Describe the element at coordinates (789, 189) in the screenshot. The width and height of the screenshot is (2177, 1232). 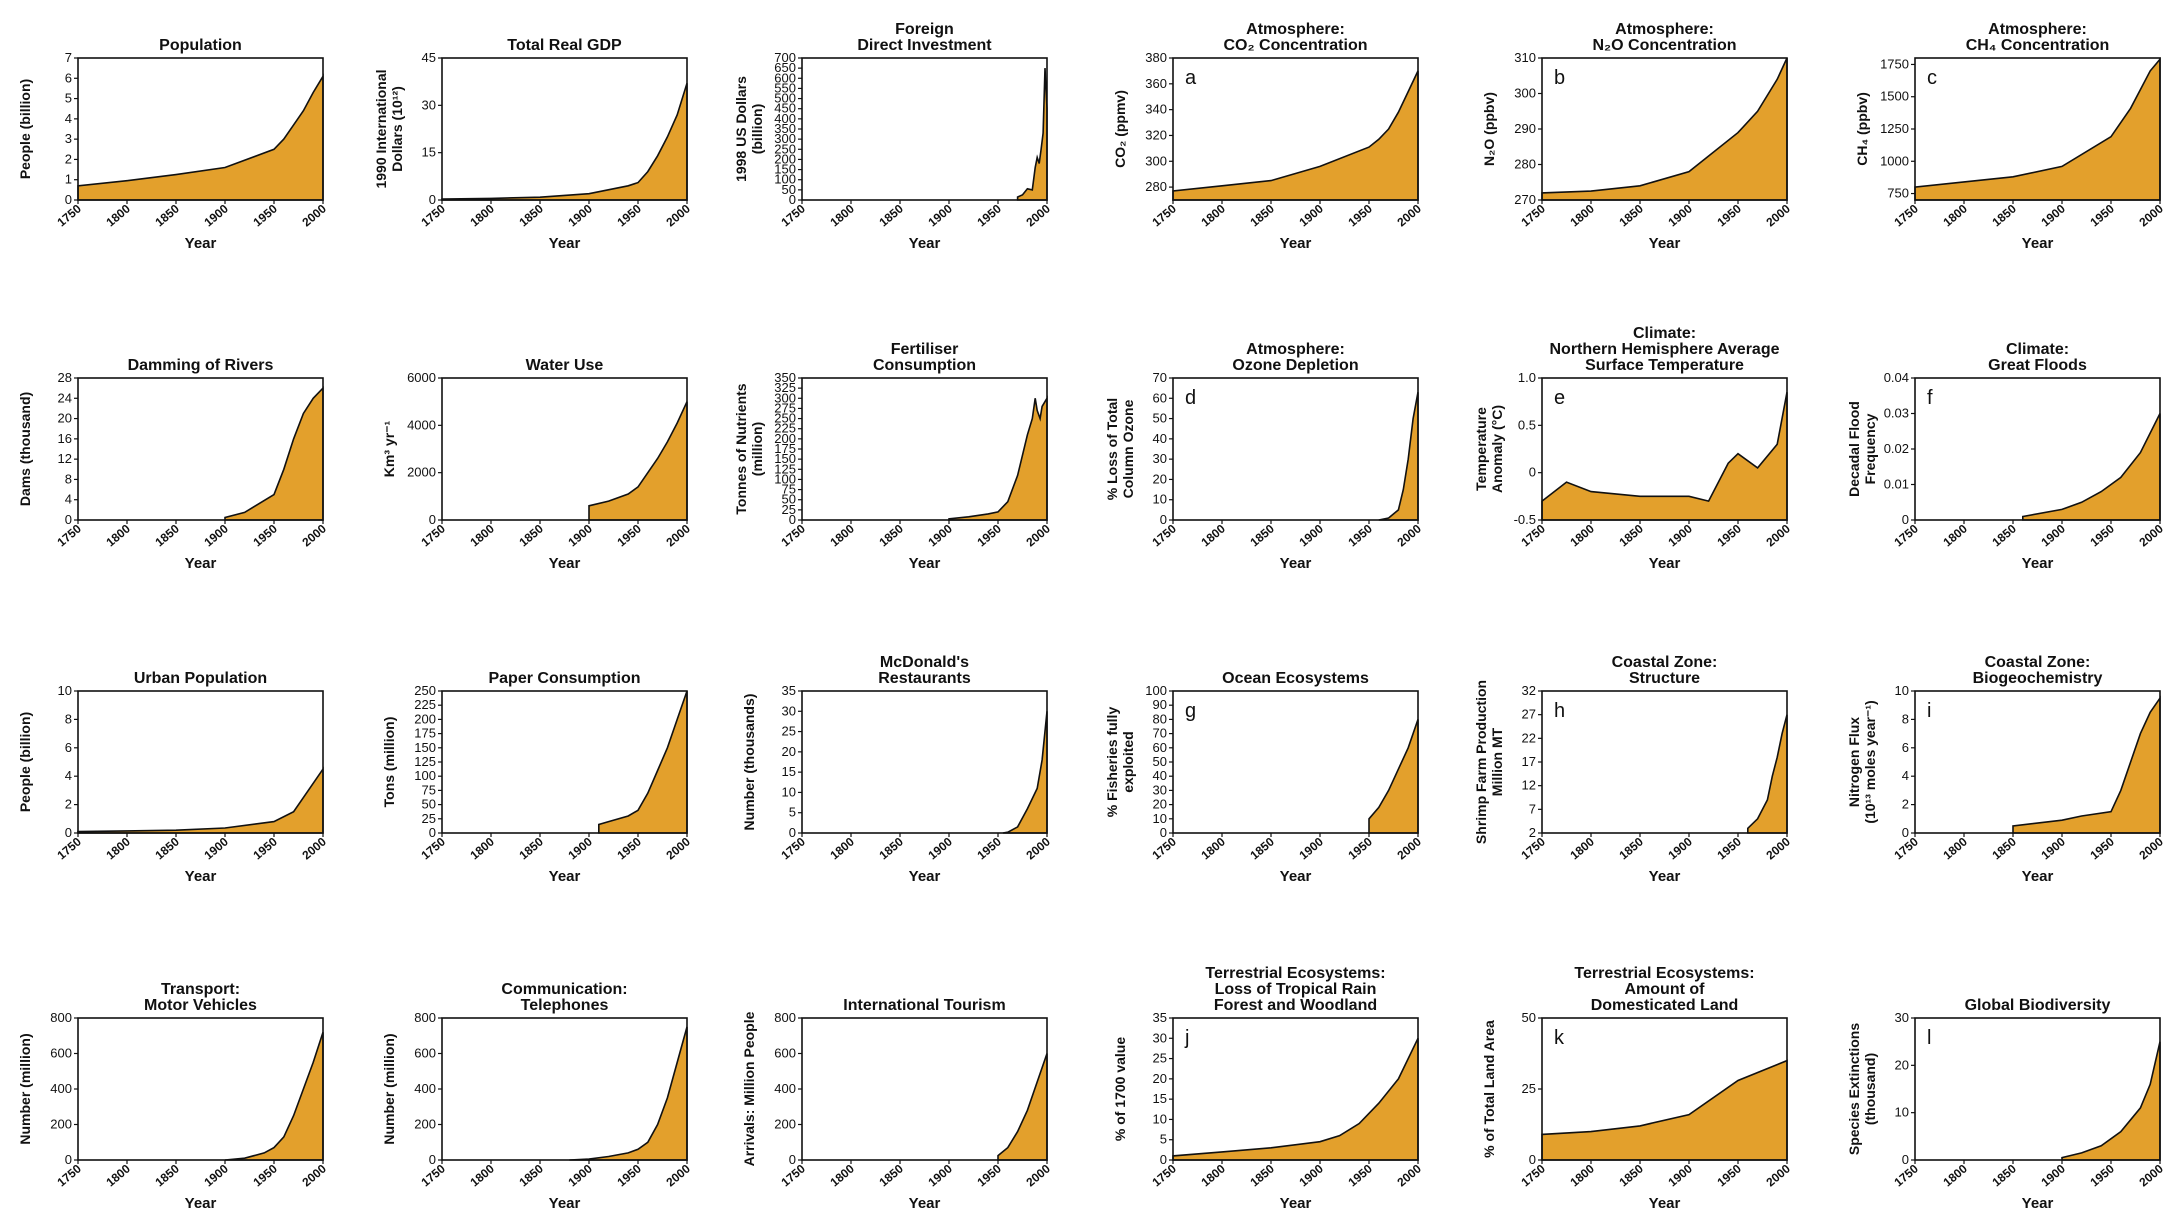
I see `y-tick-label: 50` at that location.